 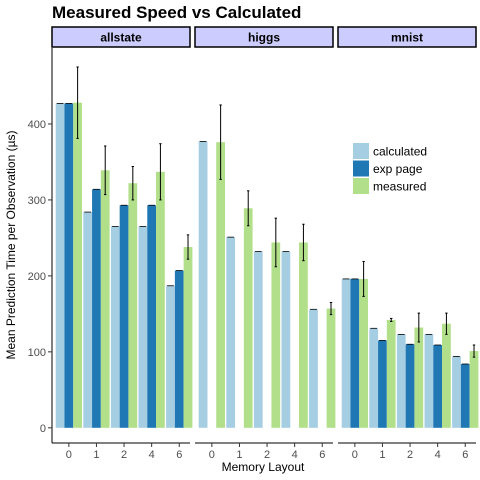 I want to click on strip-allstate, so click(x=121, y=37).